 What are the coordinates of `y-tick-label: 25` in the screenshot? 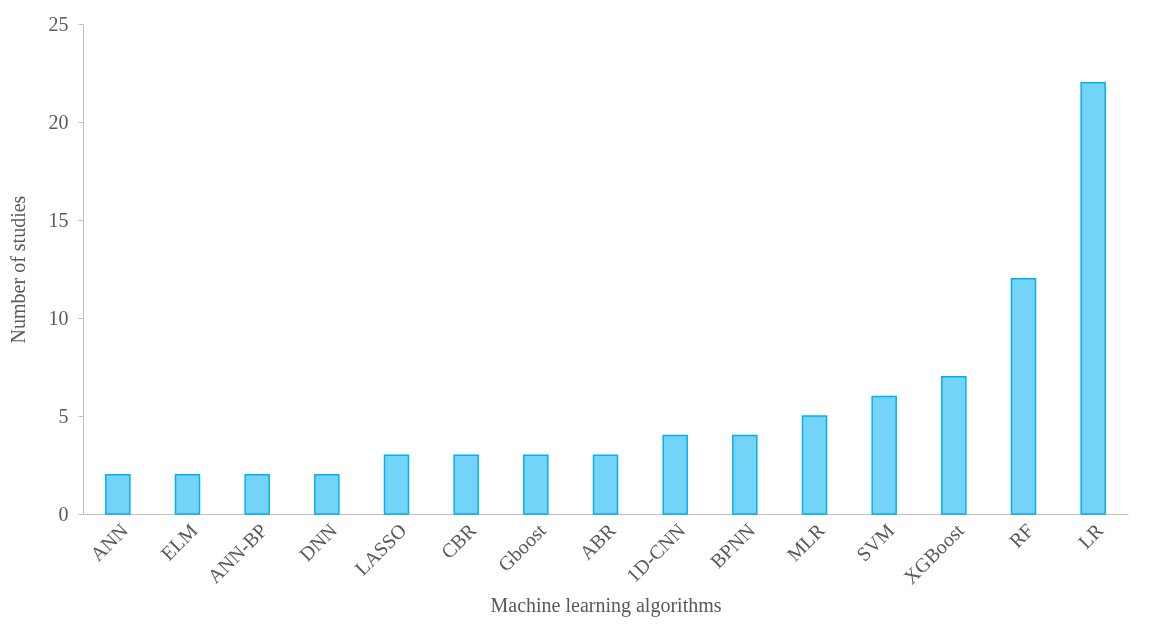 It's located at (58, 23).